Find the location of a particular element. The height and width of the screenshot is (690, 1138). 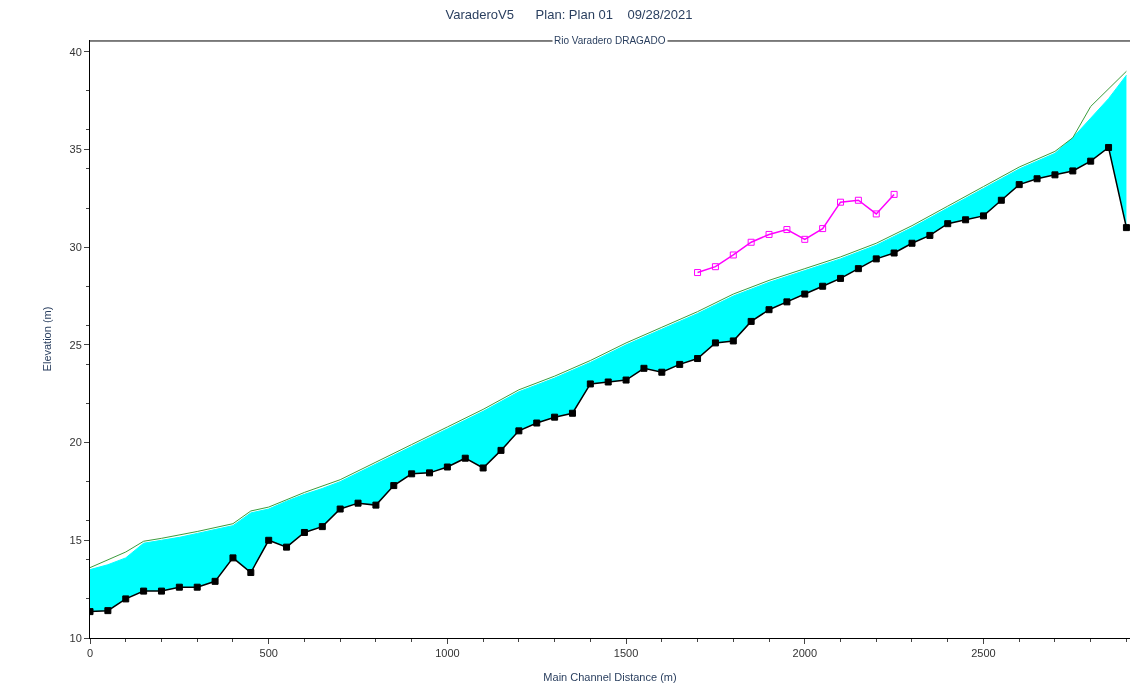

y-tick-label: 40 is located at coordinates (75, 51).